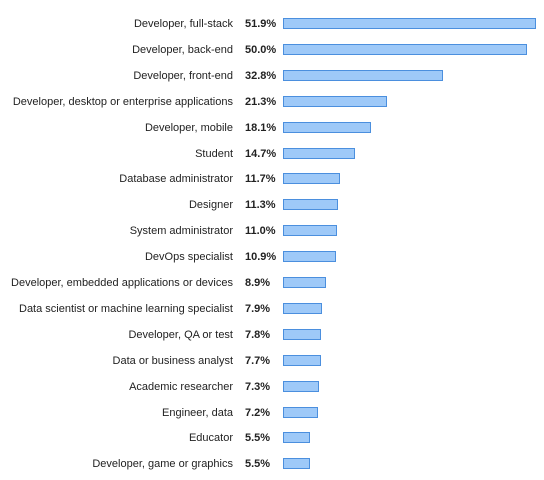  Describe the element at coordinates (261, 101) in the screenshot. I see `value-label: 21.3%` at that location.